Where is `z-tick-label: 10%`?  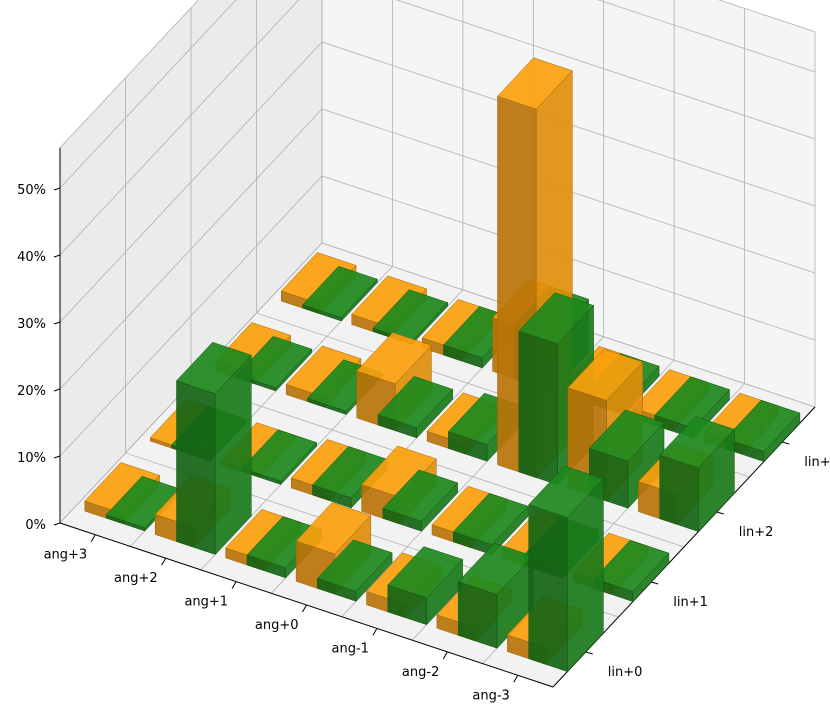 z-tick-label: 10% is located at coordinates (31, 458).